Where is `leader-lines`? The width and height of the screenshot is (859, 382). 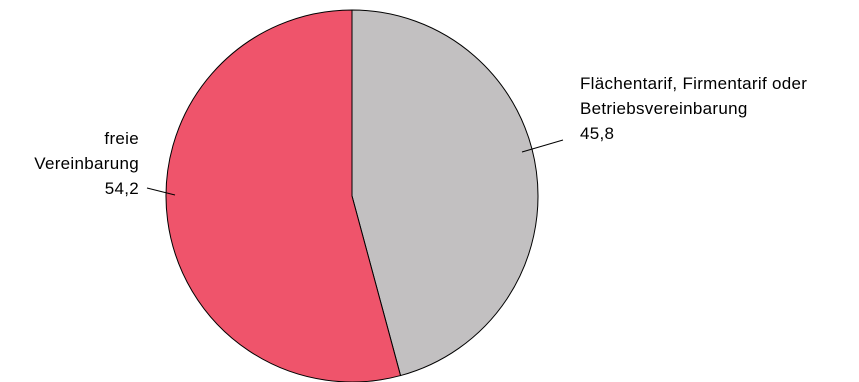
leader-lines is located at coordinates (355, 167).